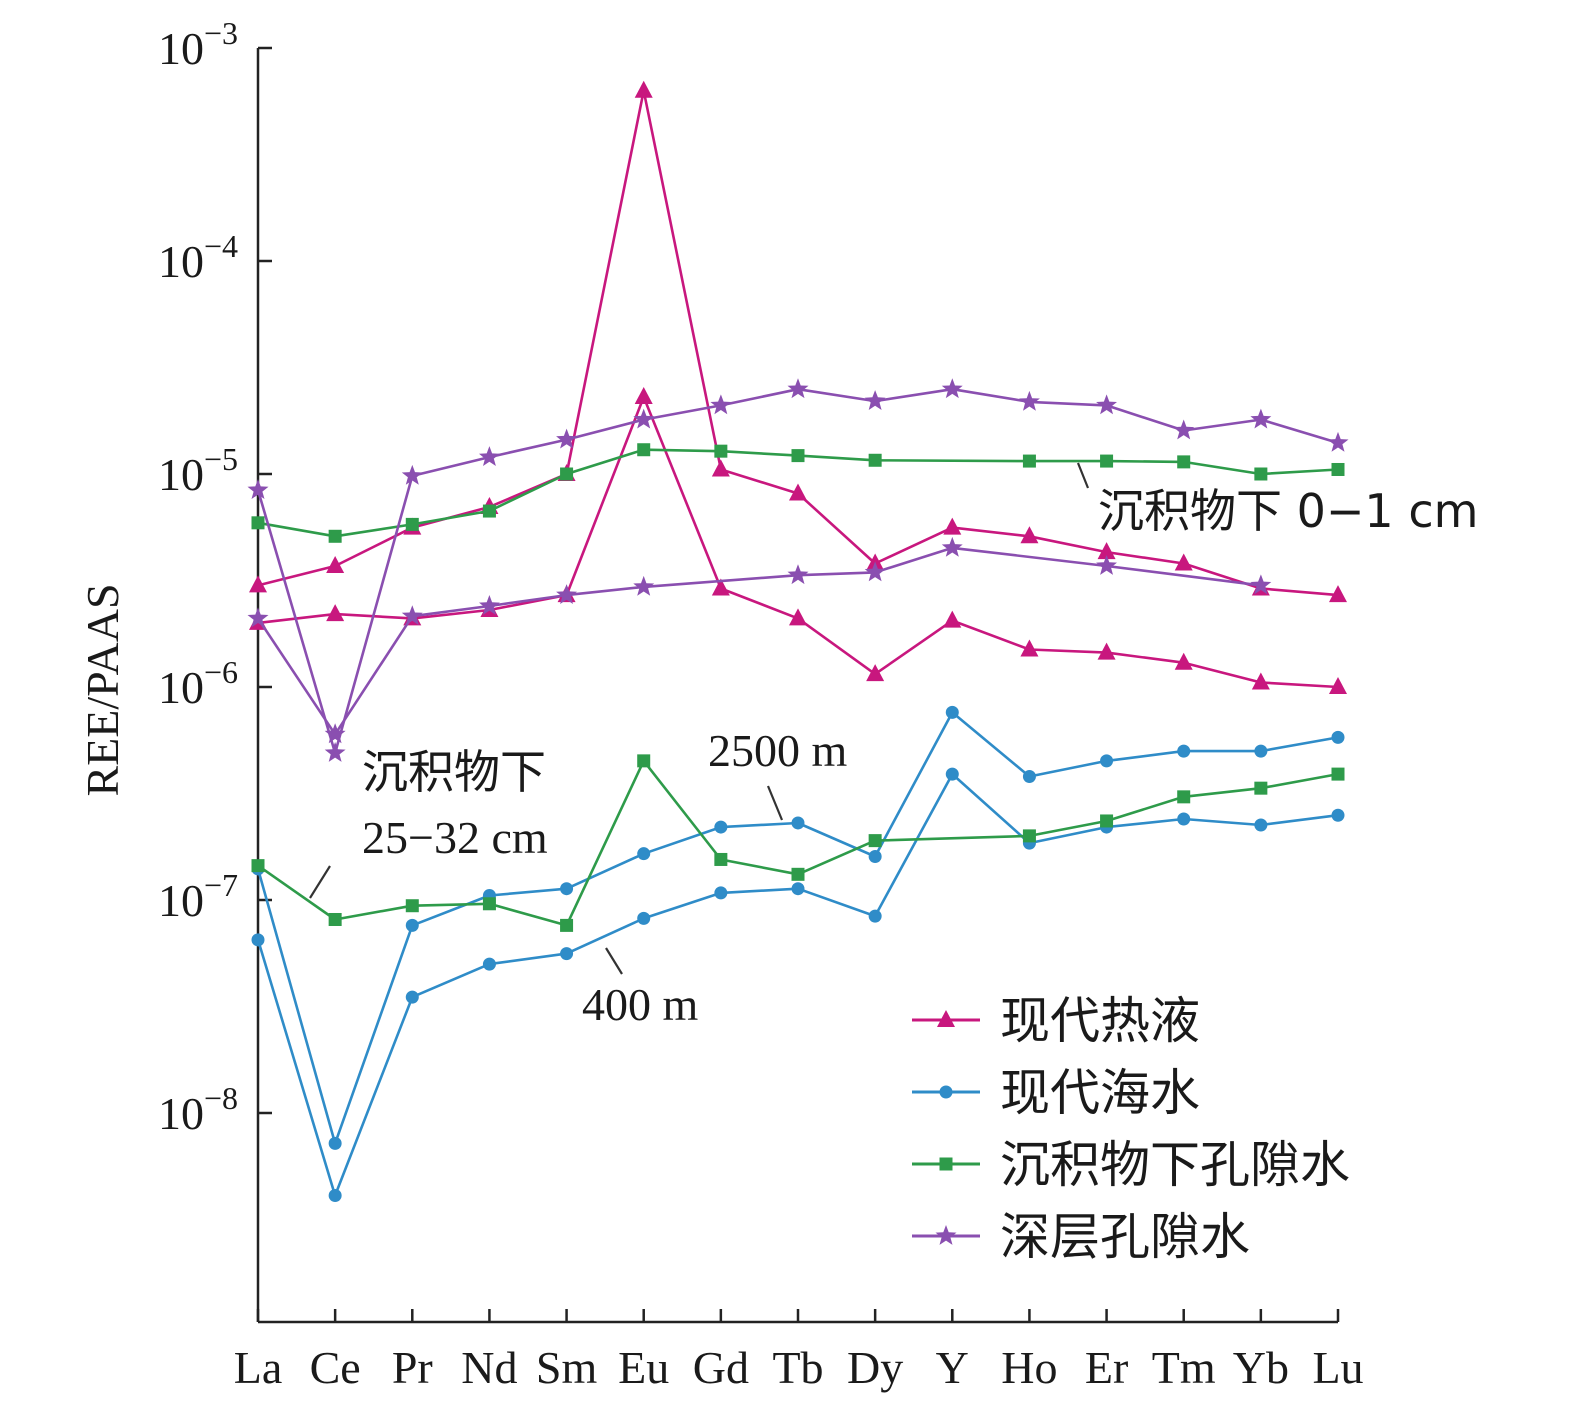 The height and width of the screenshot is (1407, 1575). What do you see at coordinates (1337, 1367) in the screenshot?
I see `x-tick-label-lu: Lu` at bounding box center [1337, 1367].